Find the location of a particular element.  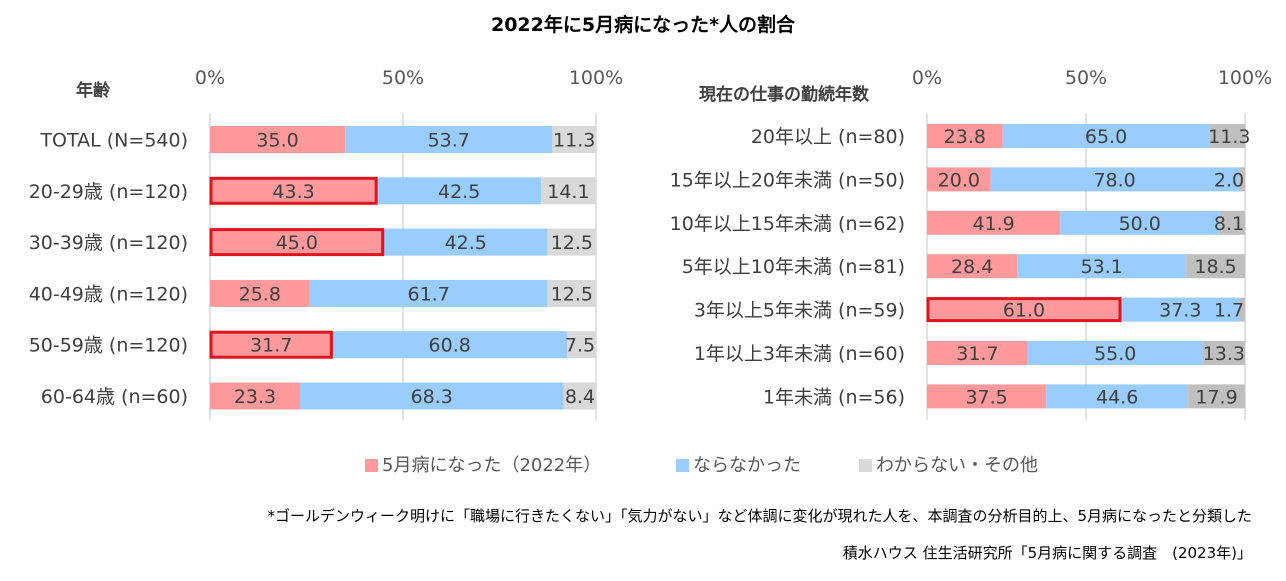

data-label: 50.0 is located at coordinates (1140, 224).